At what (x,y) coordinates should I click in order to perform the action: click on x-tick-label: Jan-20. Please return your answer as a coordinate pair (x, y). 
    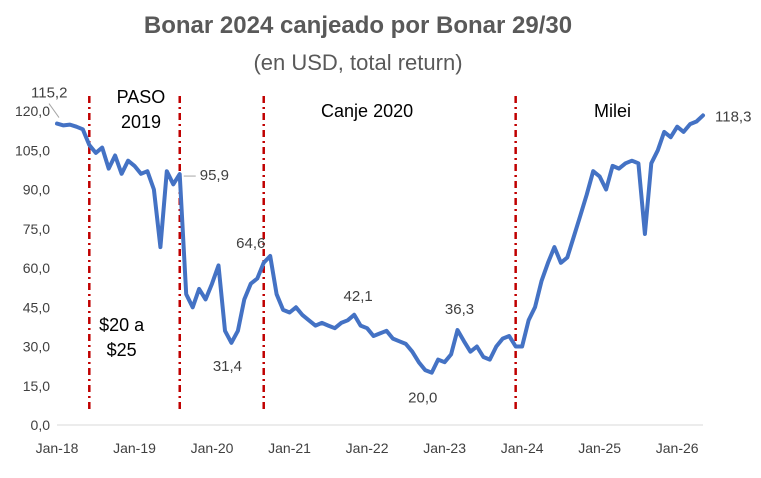
    Looking at the image, I should click on (212, 448).